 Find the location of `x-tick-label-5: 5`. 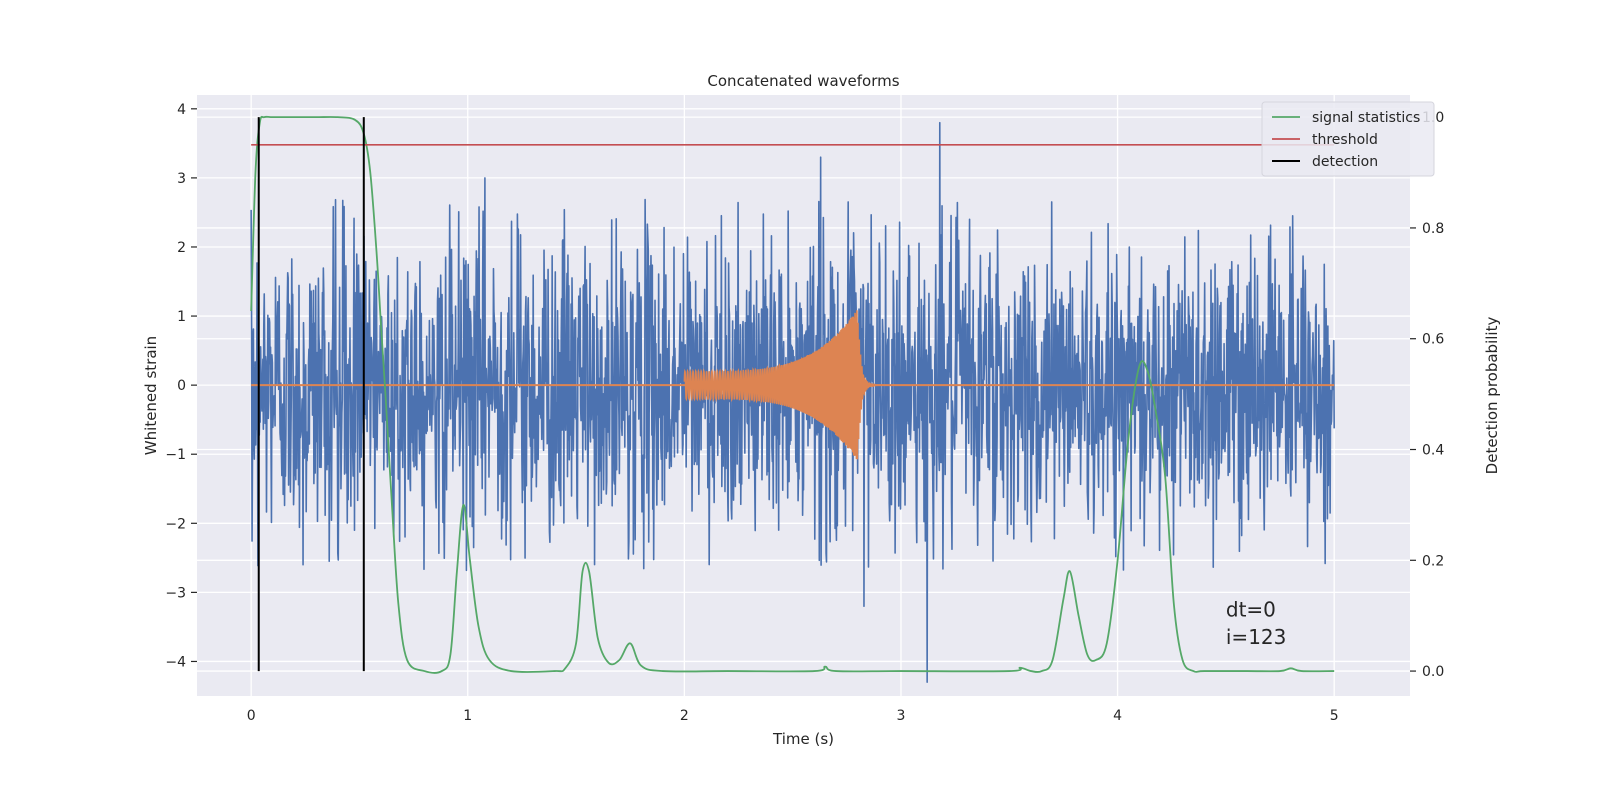

x-tick-label-5: 5 is located at coordinates (1334, 716).